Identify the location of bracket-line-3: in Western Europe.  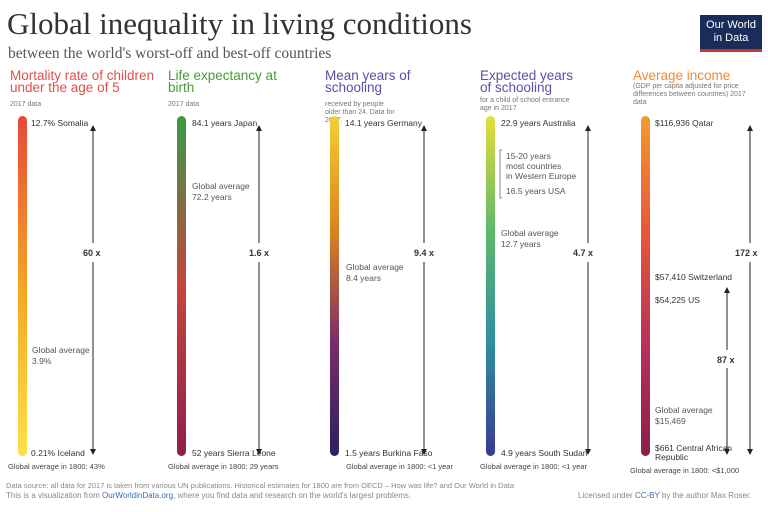
(541, 176).